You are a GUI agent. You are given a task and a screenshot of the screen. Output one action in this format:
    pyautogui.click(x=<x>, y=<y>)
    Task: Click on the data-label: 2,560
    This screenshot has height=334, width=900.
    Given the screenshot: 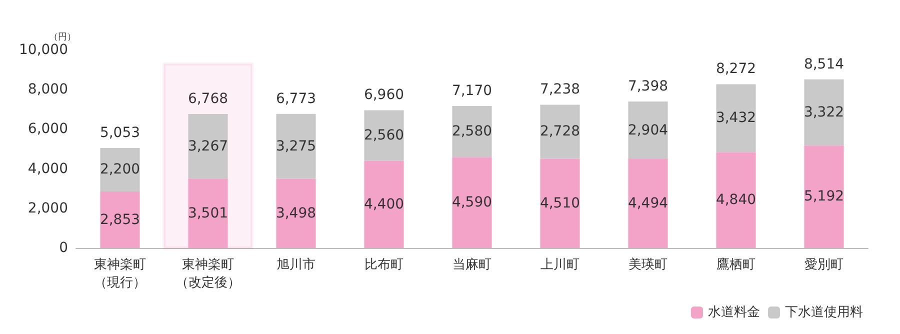 What is the action you would take?
    pyautogui.click(x=384, y=136)
    